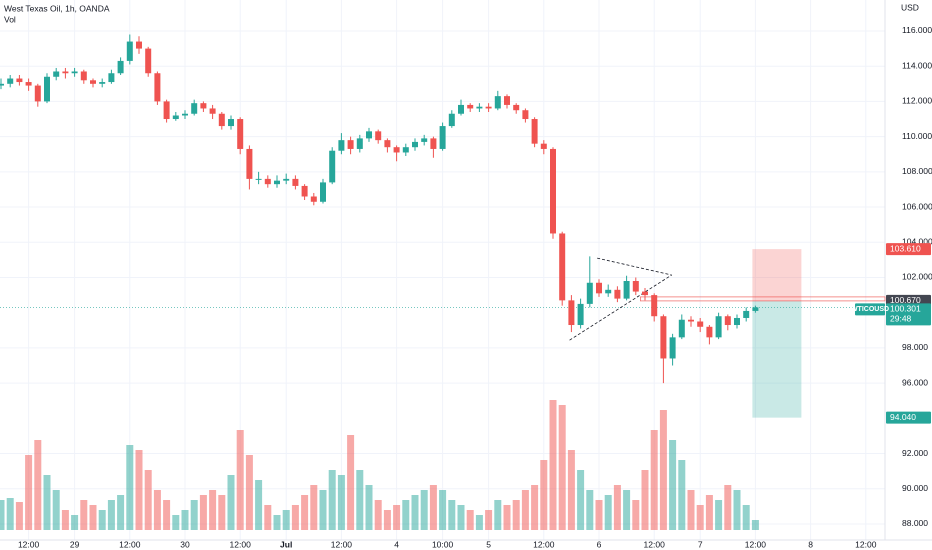  What do you see at coordinates (905, 248) in the screenshot?
I see `price-label-text: 103.610` at bounding box center [905, 248].